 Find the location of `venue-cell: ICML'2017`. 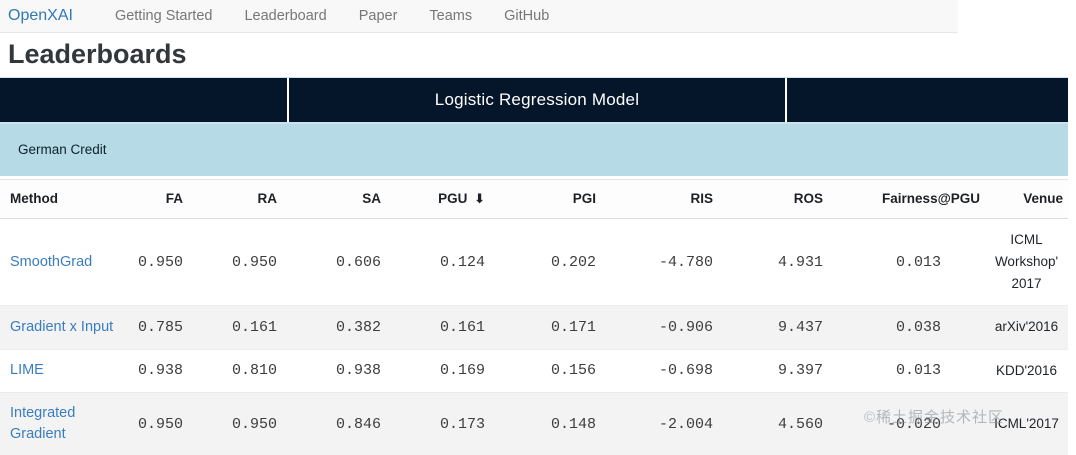

venue-cell: ICML'2017 is located at coordinates (1026, 423).